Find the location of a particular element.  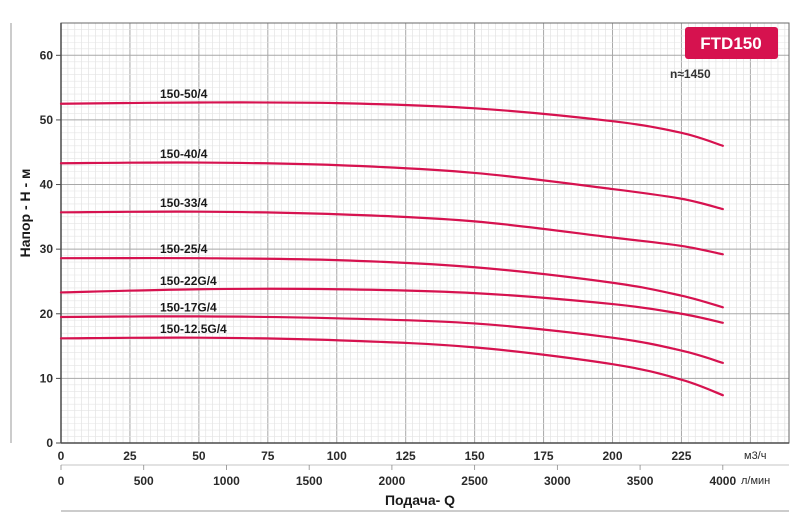

x-tick-label-secondary: 4000 is located at coordinates (722, 481).